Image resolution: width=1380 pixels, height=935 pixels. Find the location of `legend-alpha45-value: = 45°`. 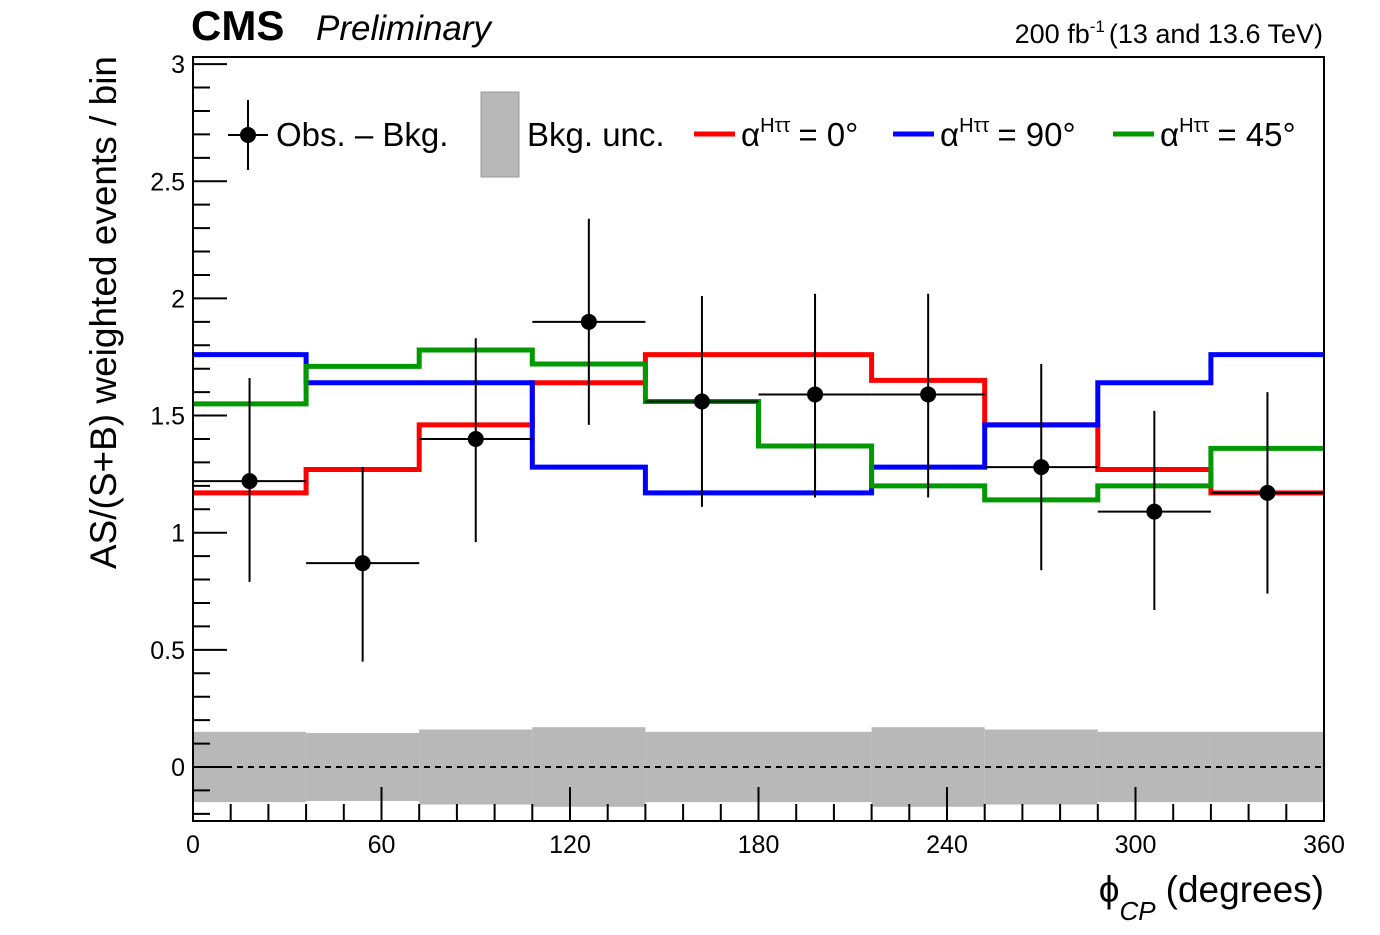

legend-alpha45-value: = 45° is located at coordinates (1256, 134).